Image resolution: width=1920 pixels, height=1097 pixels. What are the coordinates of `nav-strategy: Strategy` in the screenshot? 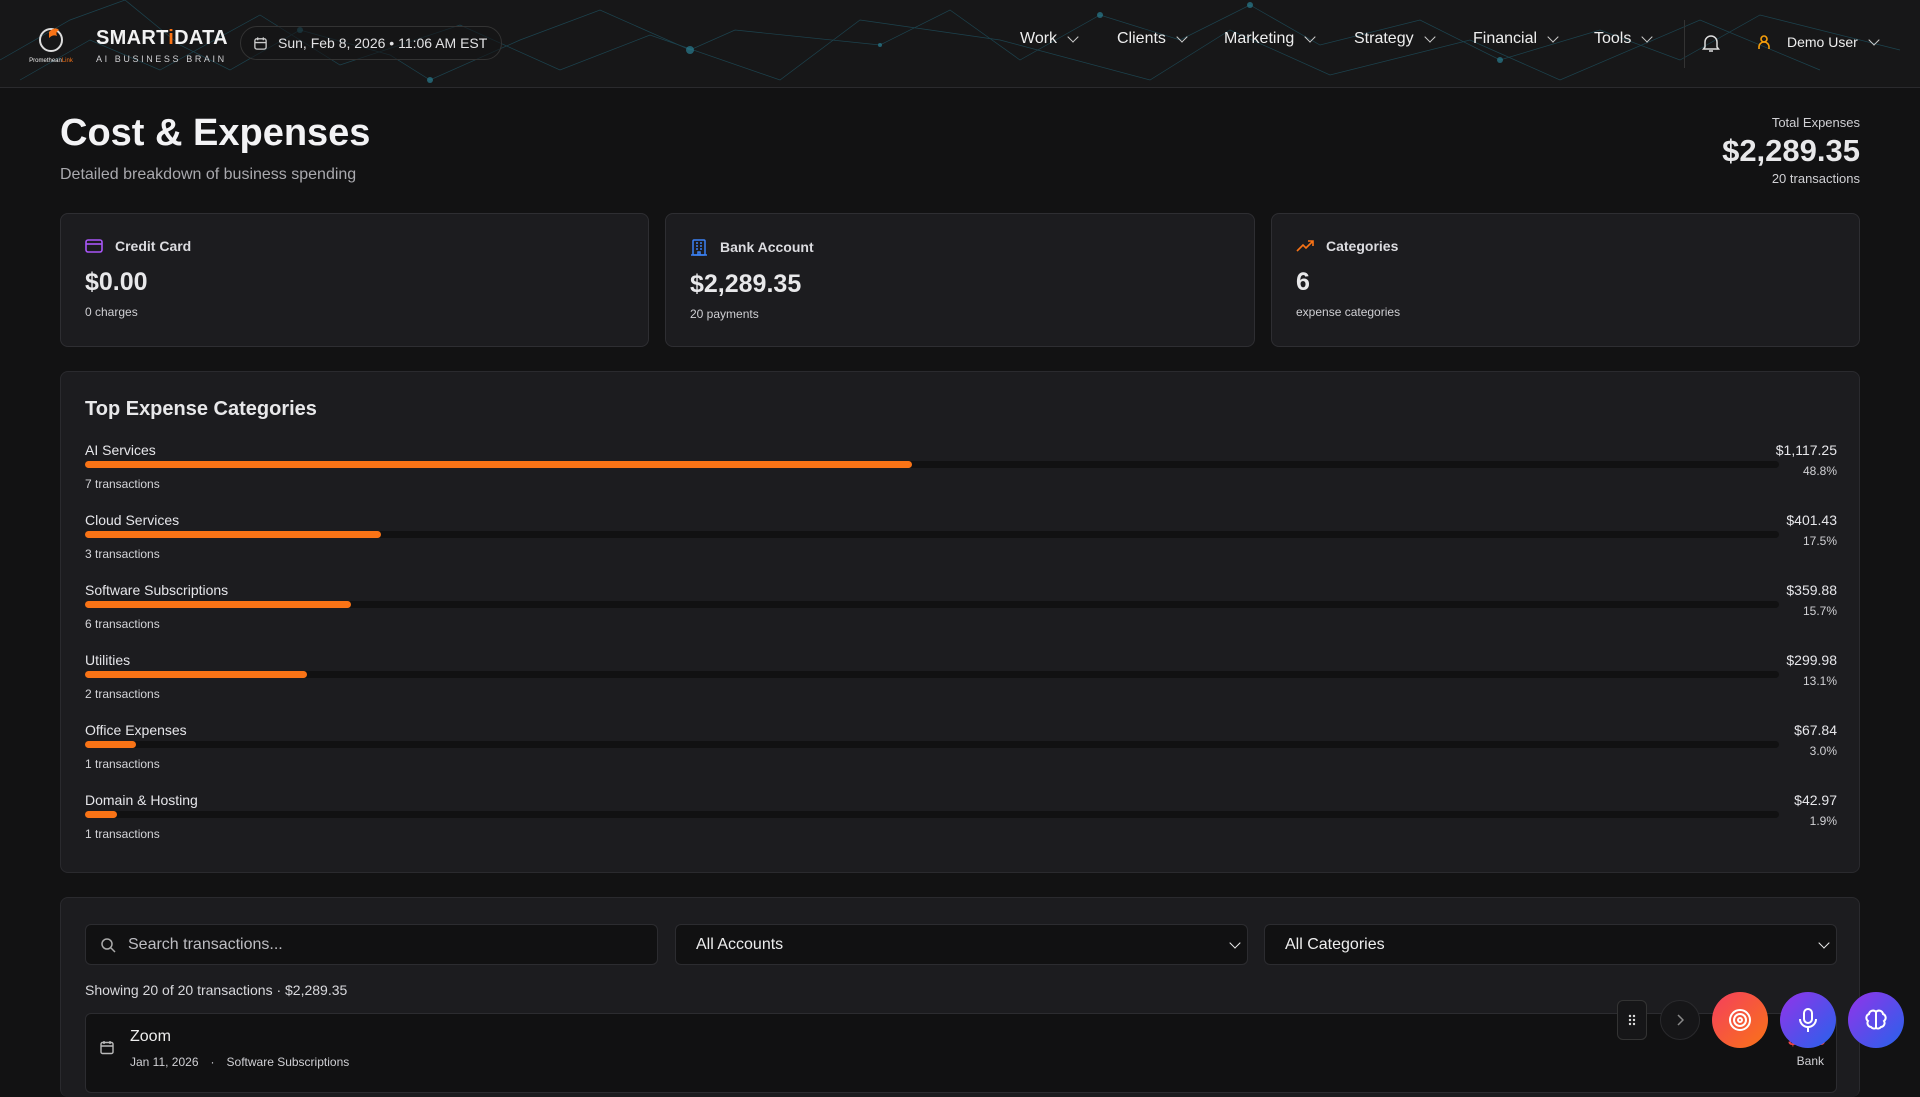 It's located at (1395, 39).